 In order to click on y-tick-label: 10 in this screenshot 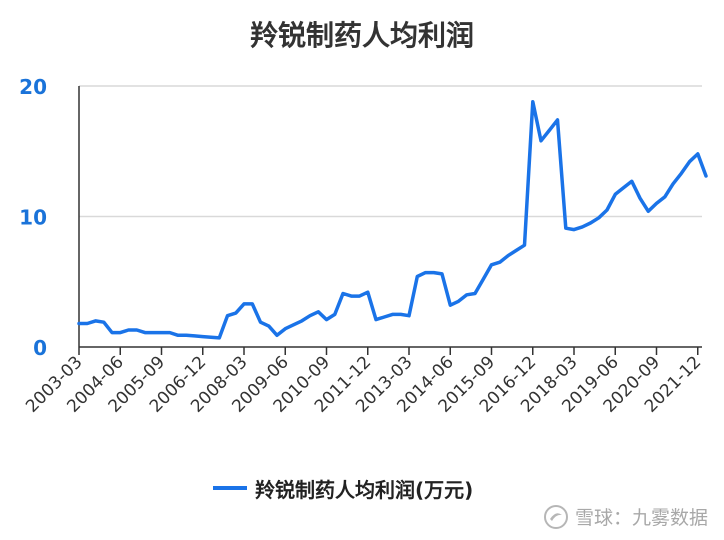, I will do `click(33, 218)`.